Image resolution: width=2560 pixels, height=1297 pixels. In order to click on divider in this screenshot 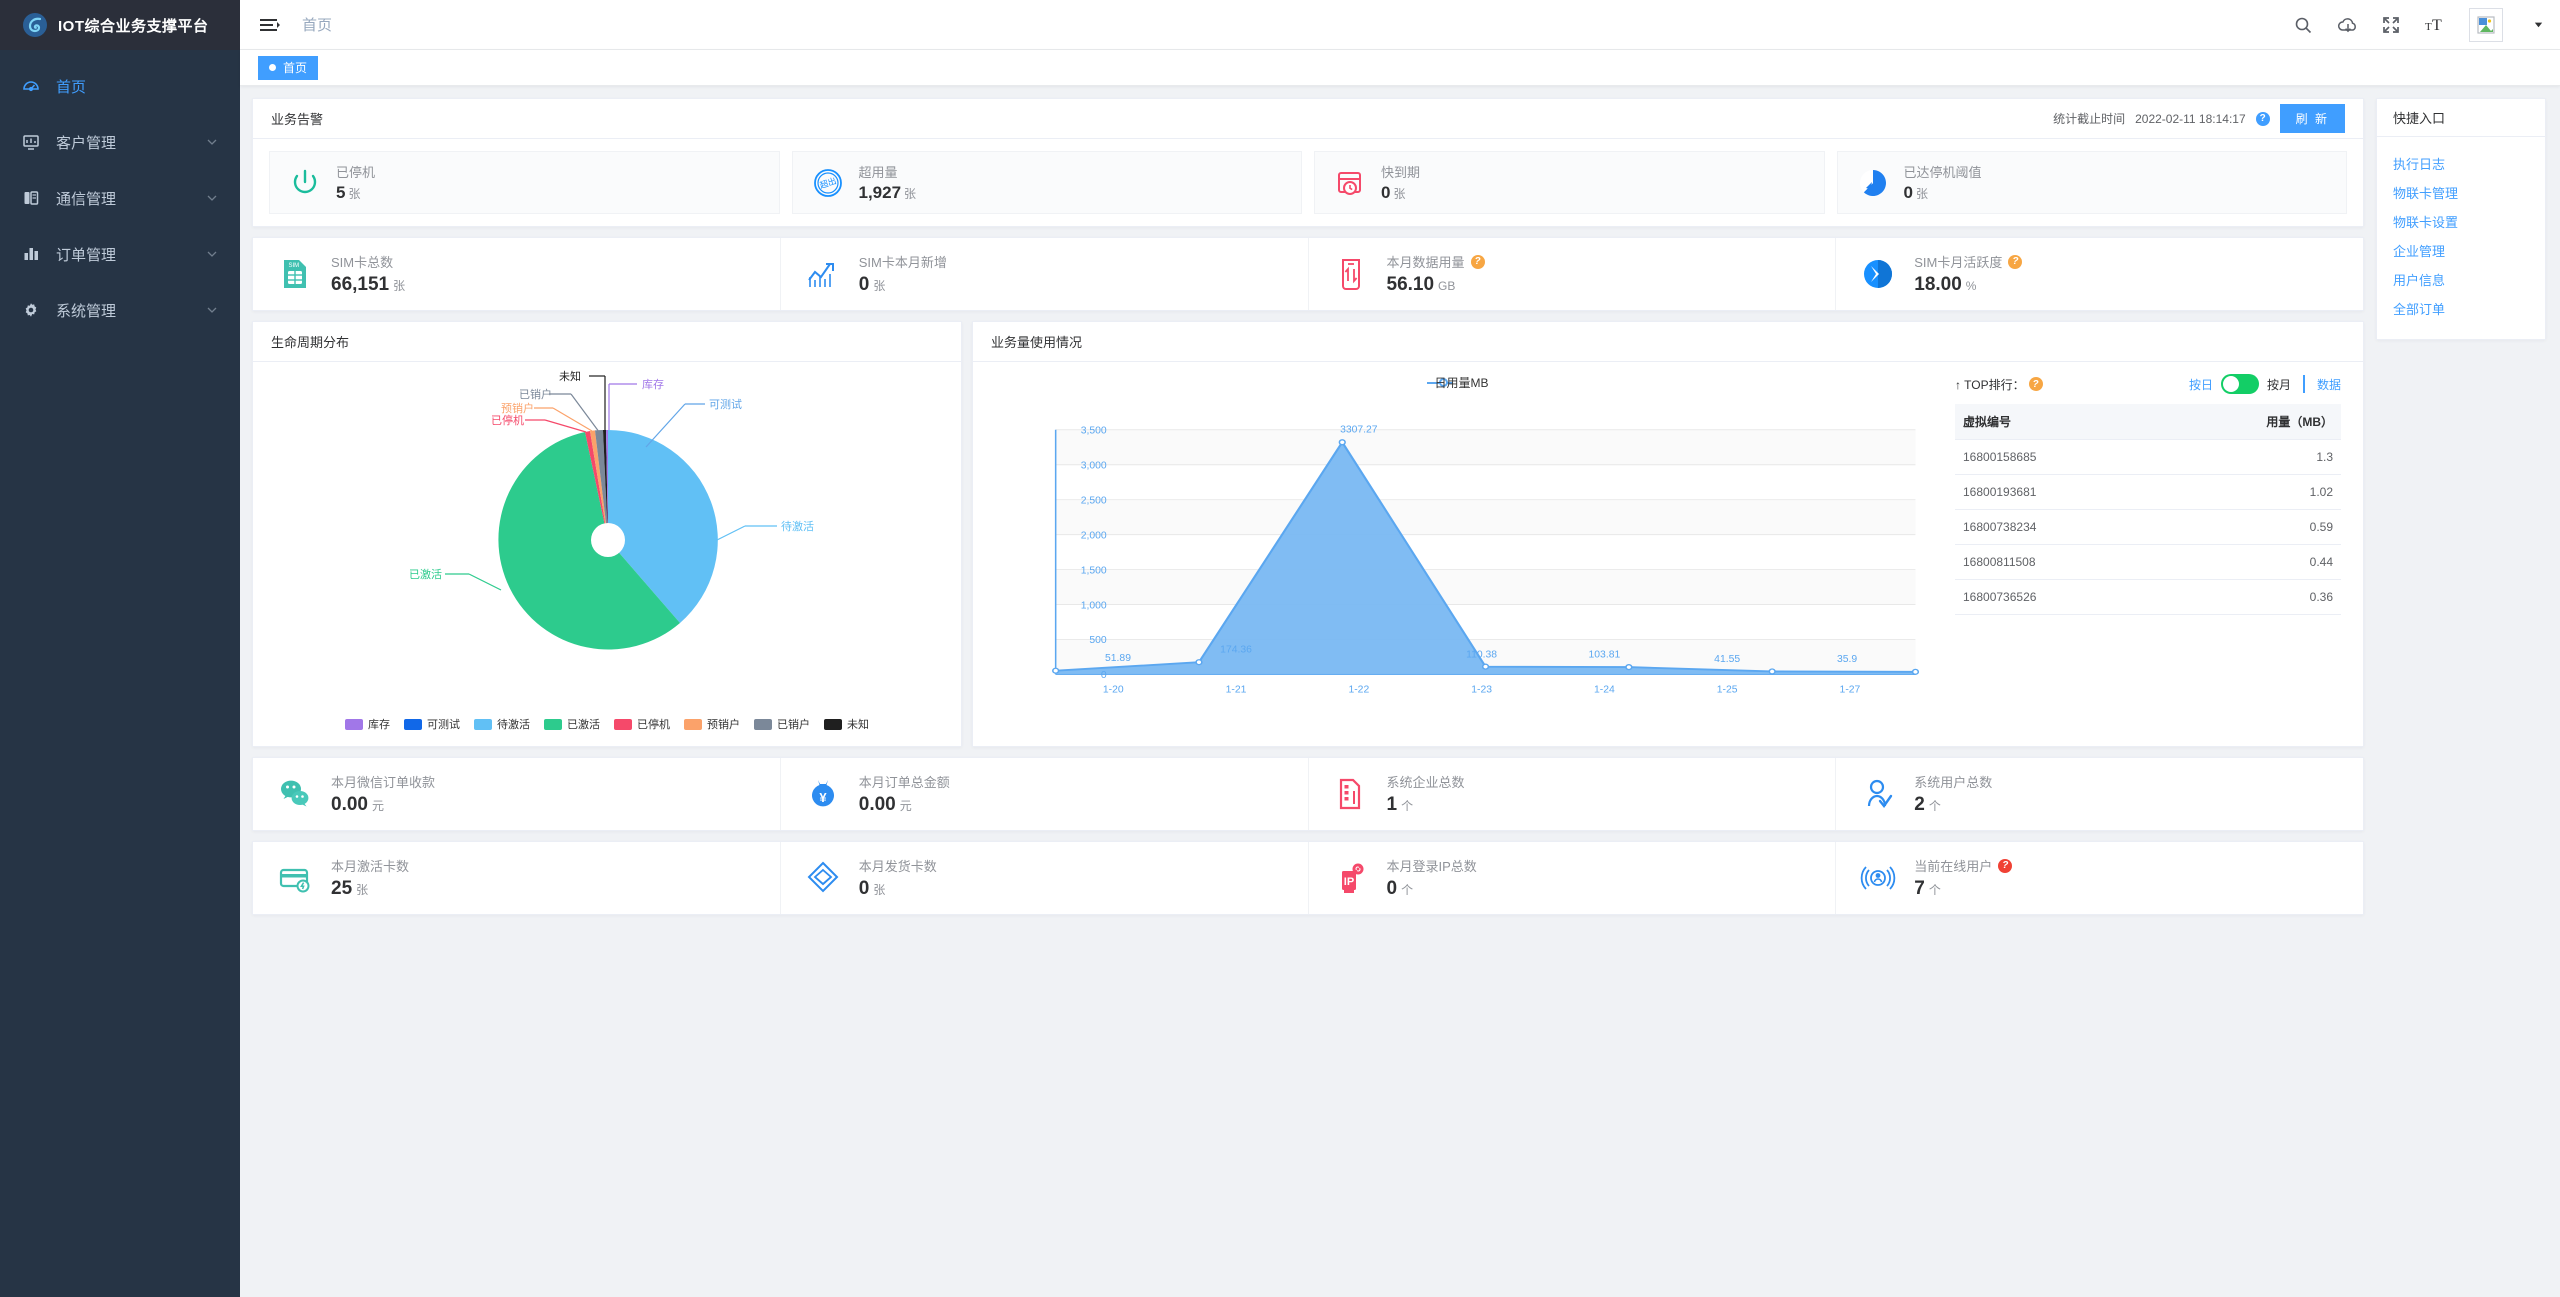, I will do `click(2303, 384)`.